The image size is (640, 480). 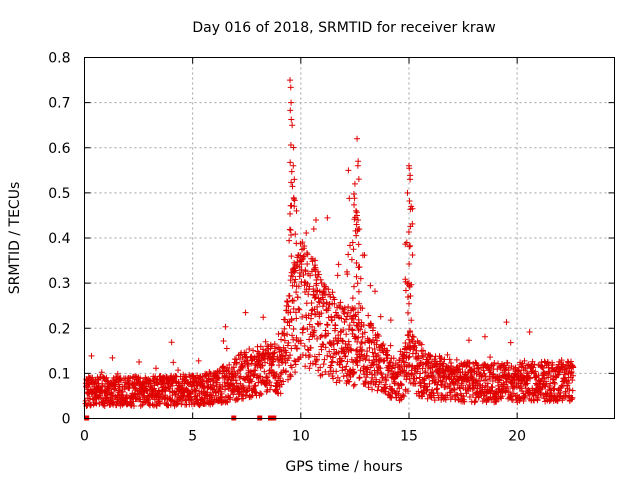 I want to click on x-tick-label: 10, so click(x=301, y=437).